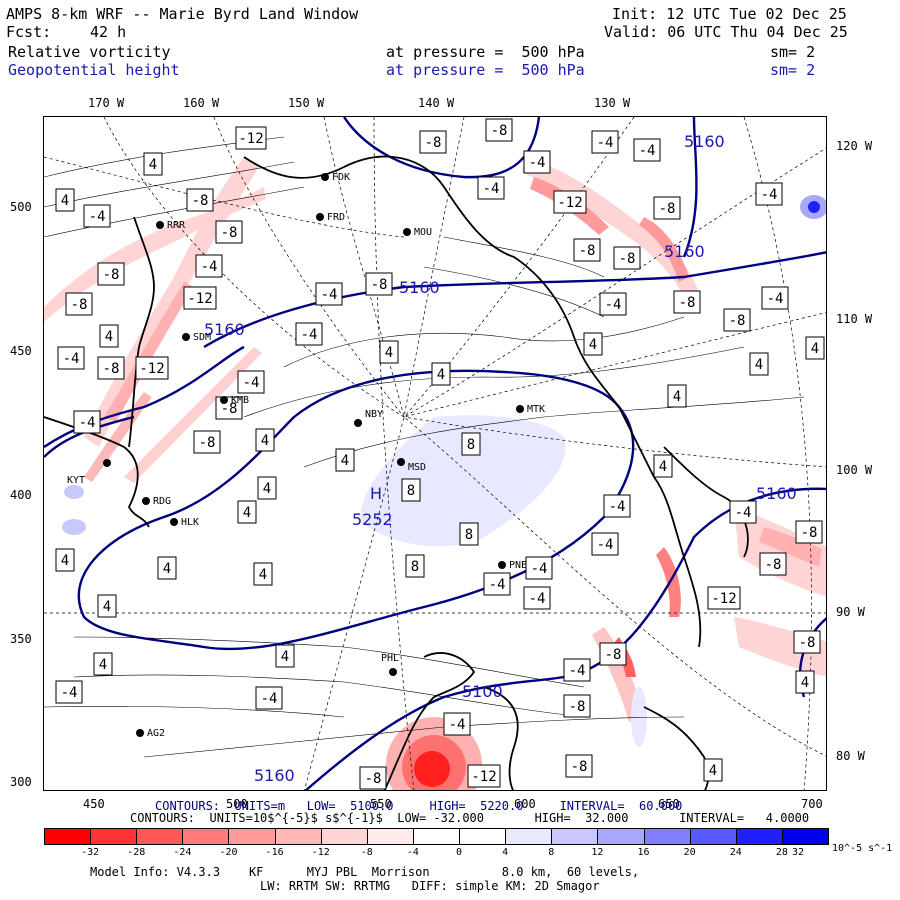 The width and height of the screenshot is (900, 900). Describe the element at coordinates (530, 409) in the screenshot. I see `station-marker: MTK` at that location.